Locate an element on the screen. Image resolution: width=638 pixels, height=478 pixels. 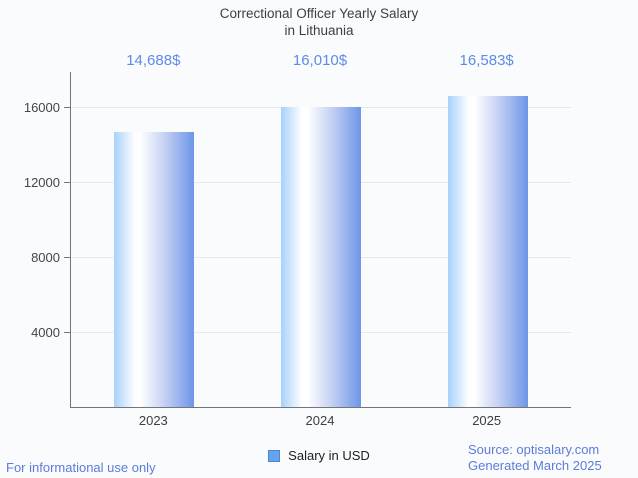
disclaimer-text: For informational use only is located at coordinates (81, 467).